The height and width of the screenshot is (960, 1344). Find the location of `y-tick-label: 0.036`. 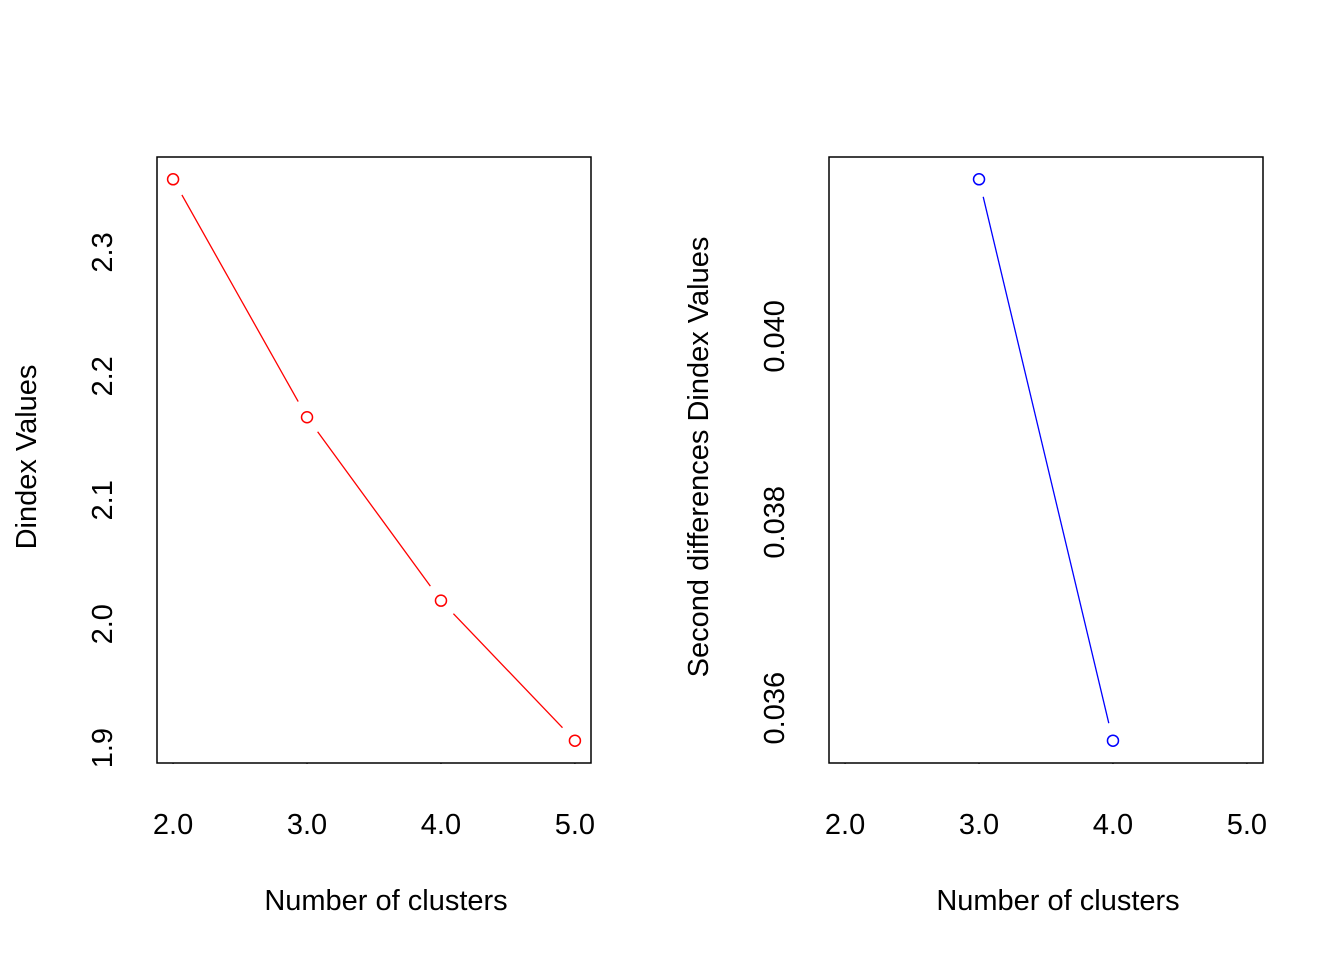

y-tick-label: 0.036 is located at coordinates (775, 708).